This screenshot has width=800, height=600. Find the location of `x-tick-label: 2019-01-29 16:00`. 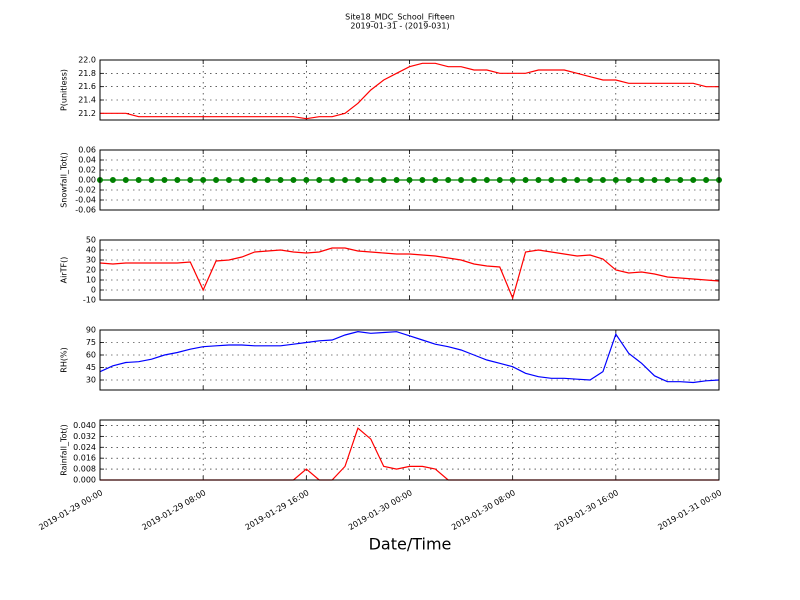

x-tick-label: 2019-01-29 16:00 is located at coordinates (277, 510).